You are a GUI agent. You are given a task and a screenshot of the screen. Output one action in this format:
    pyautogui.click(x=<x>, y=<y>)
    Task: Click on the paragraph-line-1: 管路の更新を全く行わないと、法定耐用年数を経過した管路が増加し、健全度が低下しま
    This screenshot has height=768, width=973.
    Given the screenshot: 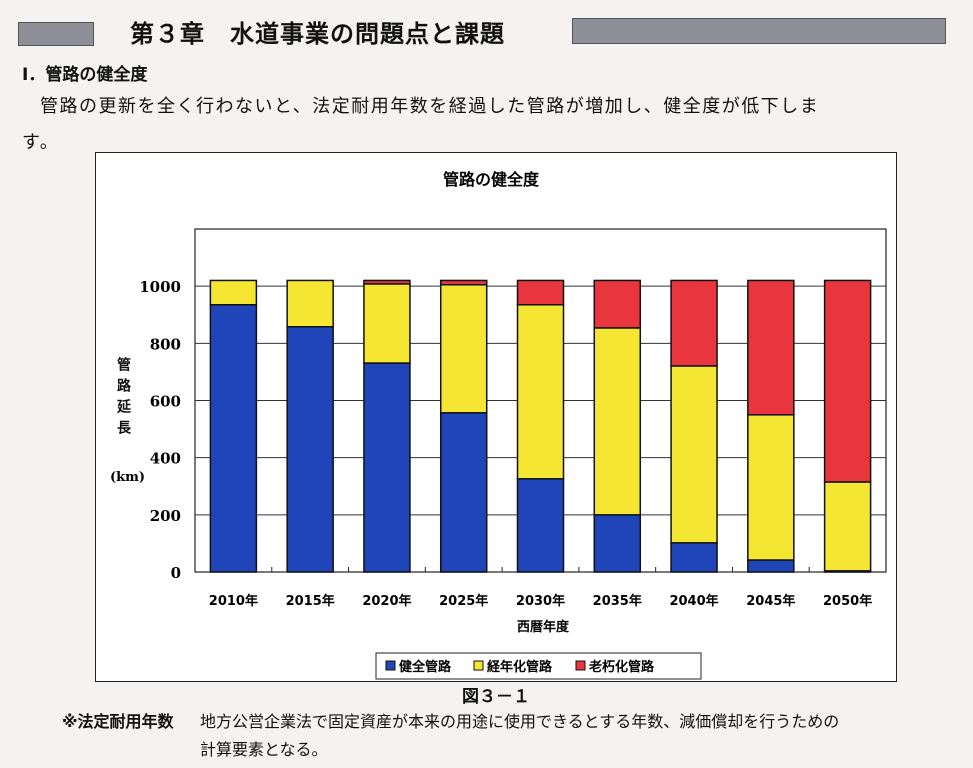 What is the action you would take?
    pyautogui.click(x=430, y=106)
    